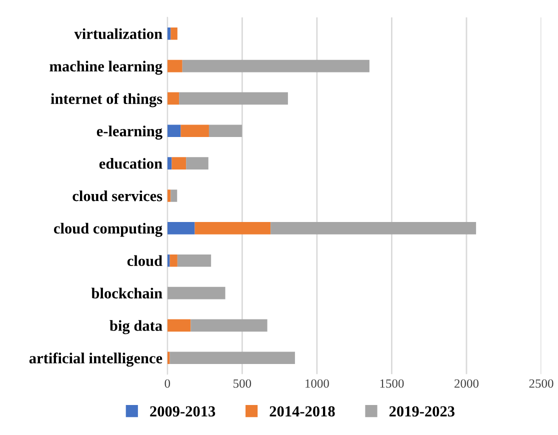  Describe the element at coordinates (421, 411) in the screenshot. I see `legend-label: 2019-2023` at that location.